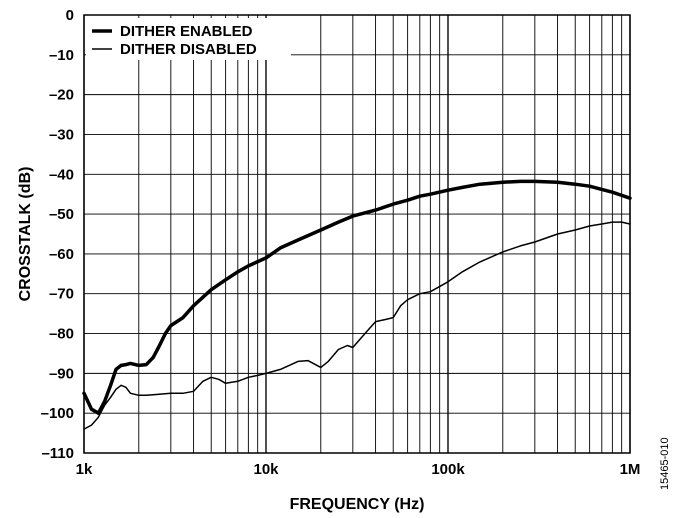 Image resolution: width=682 pixels, height=518 pixels. What do you see at coordinates (357, 504) in the screenshot?
I see `x-axis-title: FREQUENCY (Hz)` at bounding box center [357, 504].